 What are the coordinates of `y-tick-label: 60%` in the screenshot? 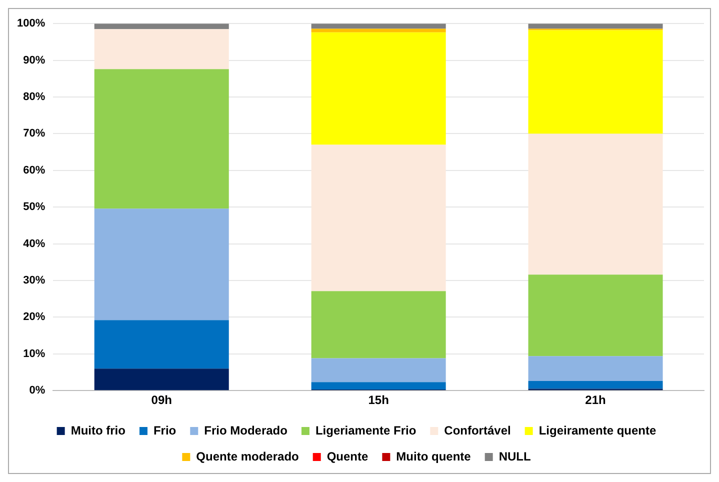 It's located at (34, 170).